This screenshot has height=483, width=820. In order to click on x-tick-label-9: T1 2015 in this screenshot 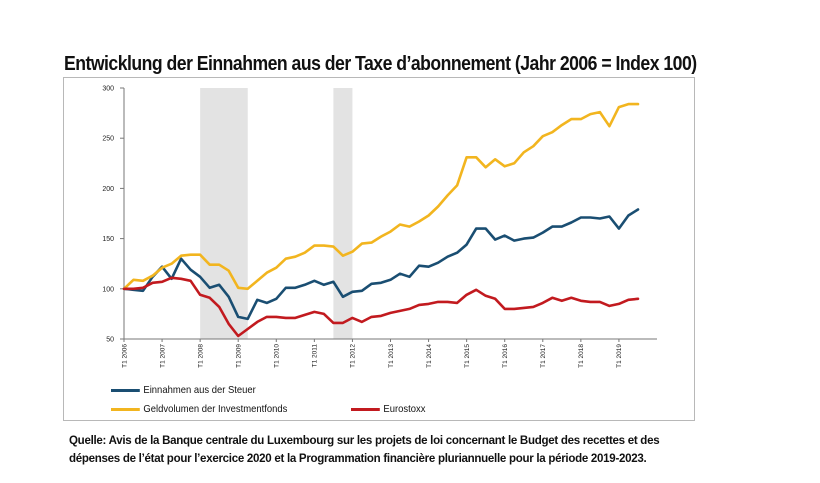, I will do `click(467, 356)`.